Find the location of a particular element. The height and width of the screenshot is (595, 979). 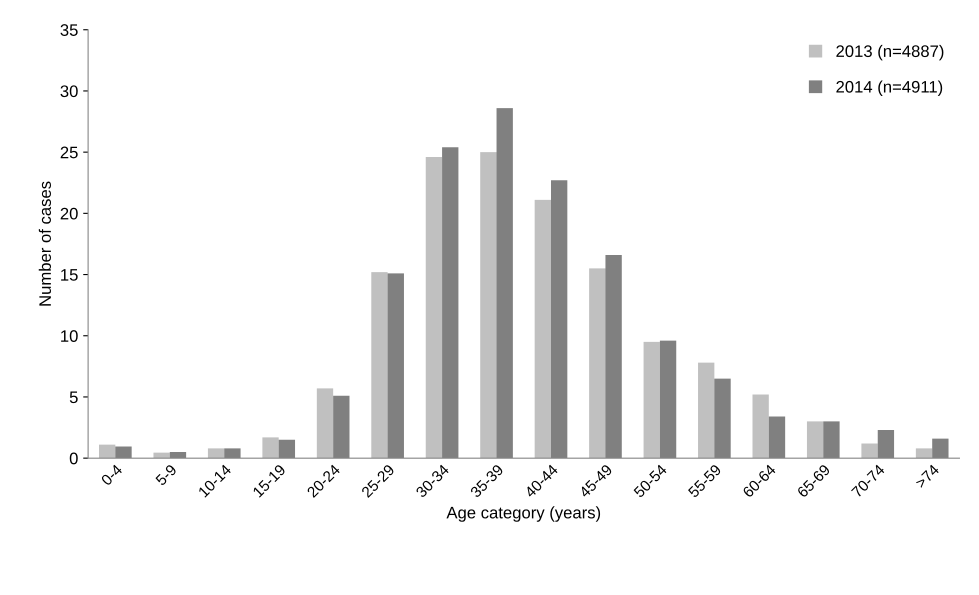

x-axis-title: Age category (years) is located at coordinates (523, 514).